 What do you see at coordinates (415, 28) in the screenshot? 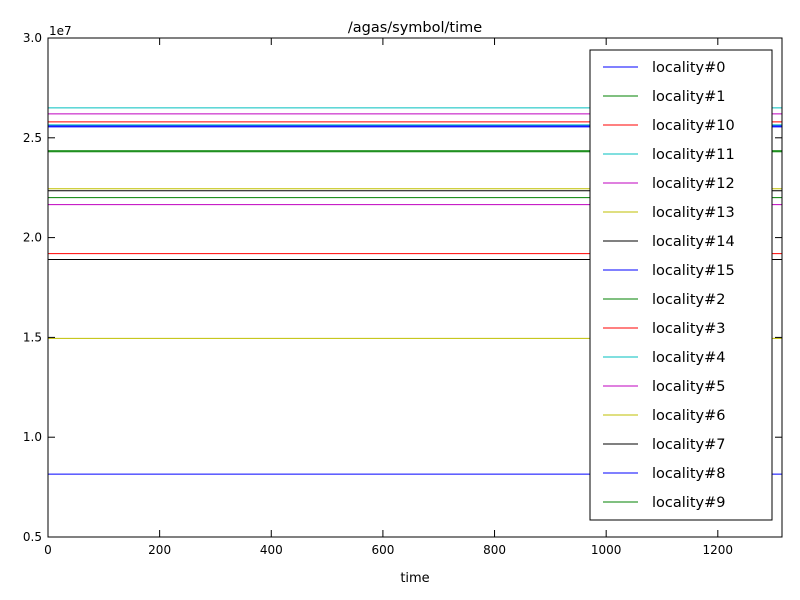
I see `chart-title: /agas/symbol/time` at bounding box center [415, 28].